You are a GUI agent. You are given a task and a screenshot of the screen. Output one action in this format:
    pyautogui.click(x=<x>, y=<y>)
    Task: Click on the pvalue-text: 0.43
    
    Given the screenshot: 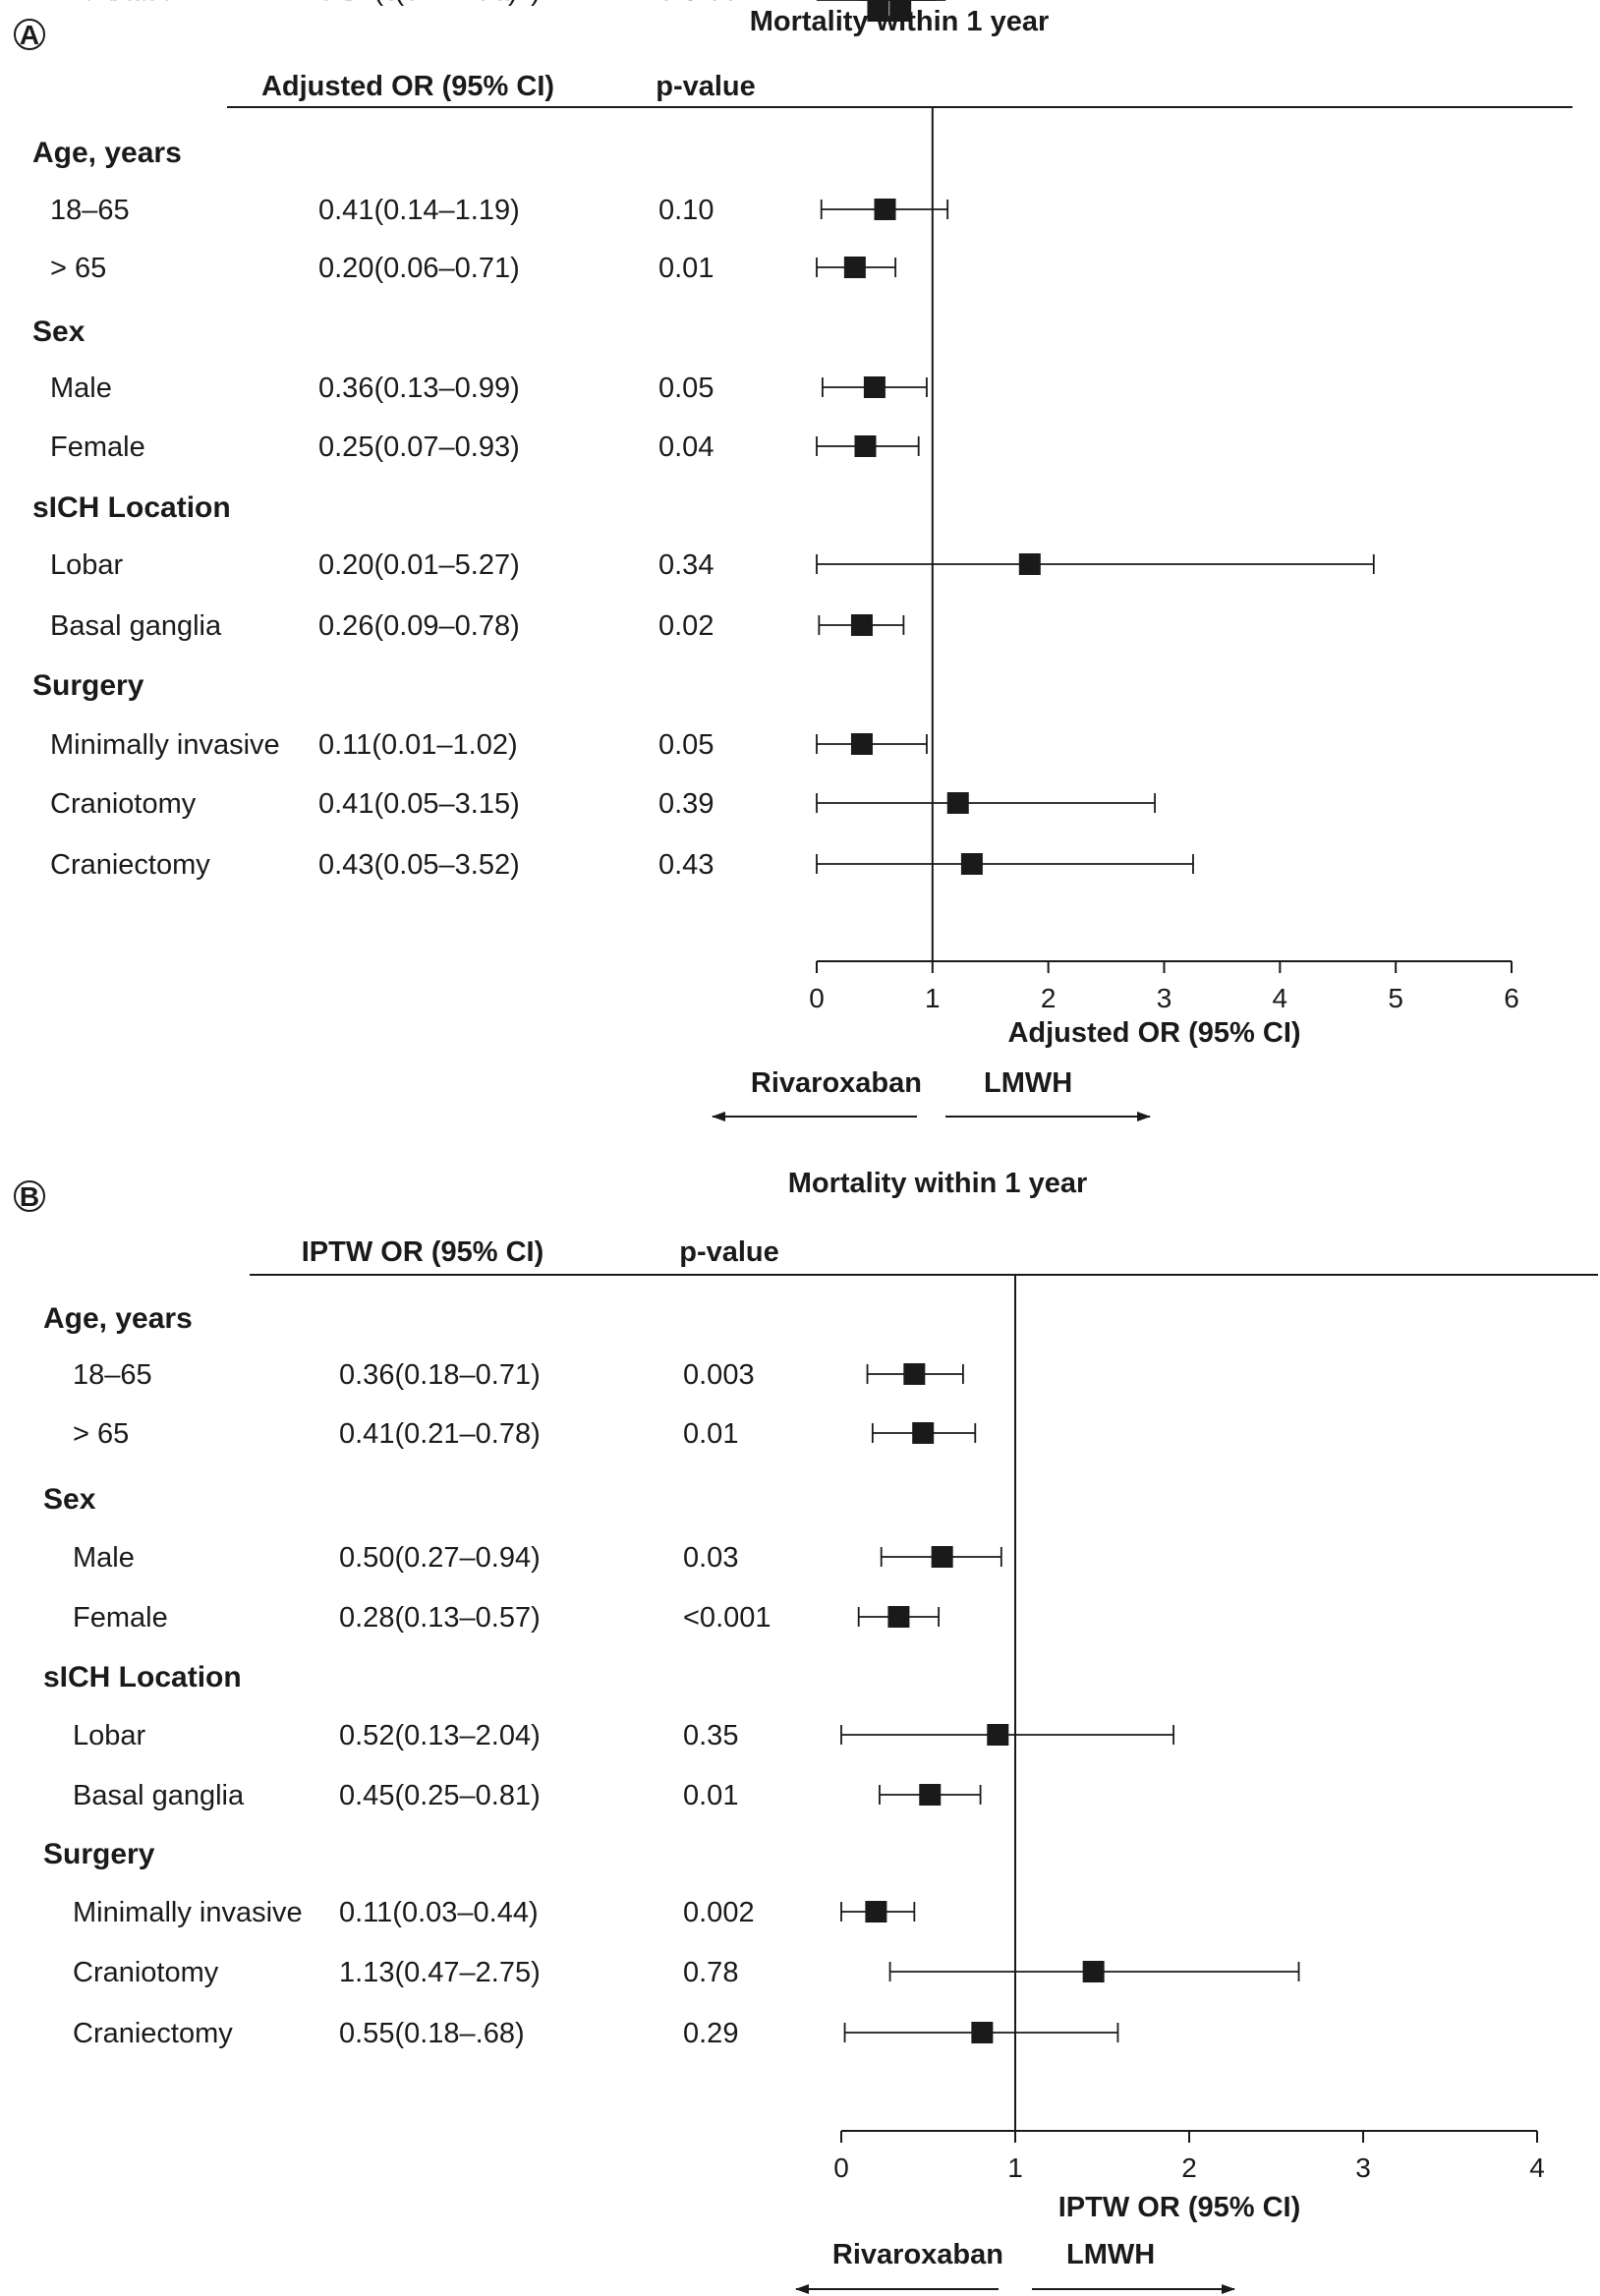 What is the action you would take?
    pyautogui.click(x=686, y=865)
    